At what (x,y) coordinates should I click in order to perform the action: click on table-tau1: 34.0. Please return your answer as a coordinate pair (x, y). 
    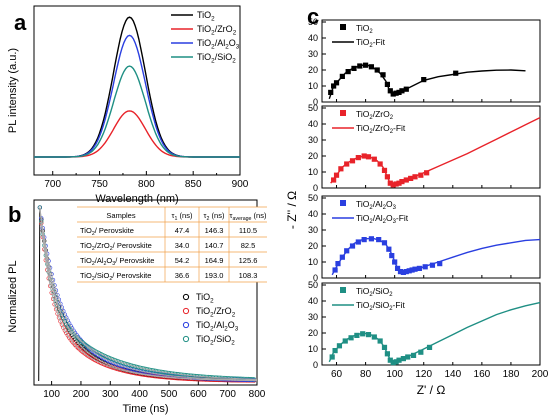
    Looking at the image, I should click on (182, 245).